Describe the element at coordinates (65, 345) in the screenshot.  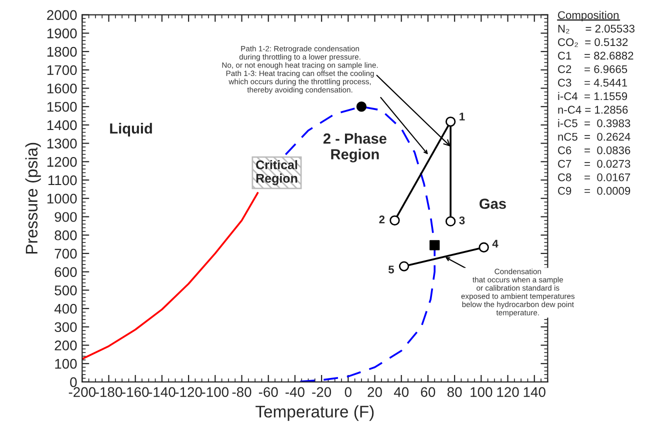
I see `y-tick-label: 200` at that location.